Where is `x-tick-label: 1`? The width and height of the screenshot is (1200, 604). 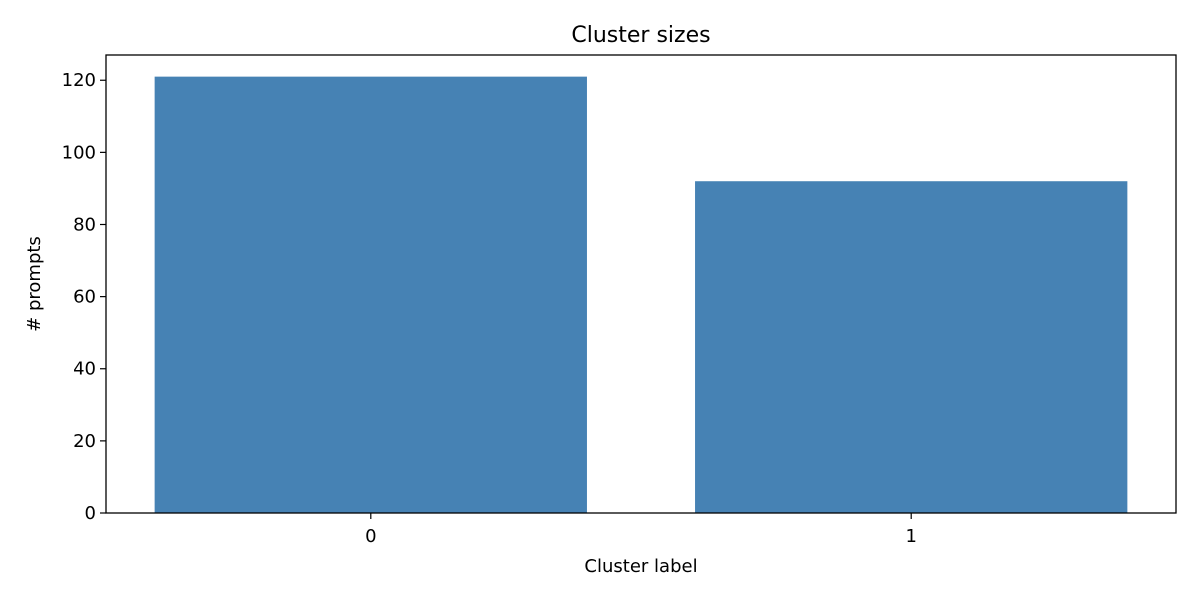 x-tick-label: 1 is located at coordinates (910, 536).